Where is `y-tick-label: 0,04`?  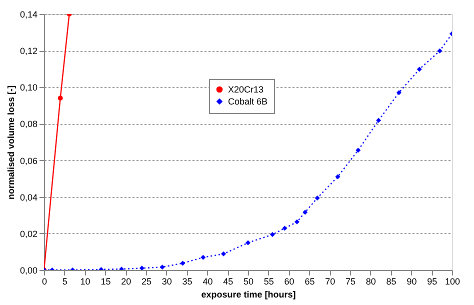 y-tick-label: 0,04 is located at coordinates (29, 197).